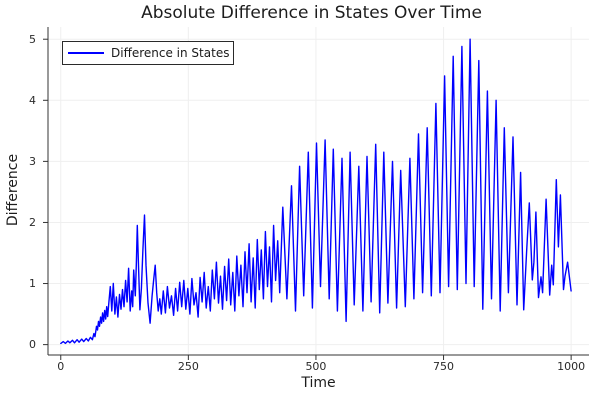  I want to click on x-tick-label: 250, so click(188, 366).